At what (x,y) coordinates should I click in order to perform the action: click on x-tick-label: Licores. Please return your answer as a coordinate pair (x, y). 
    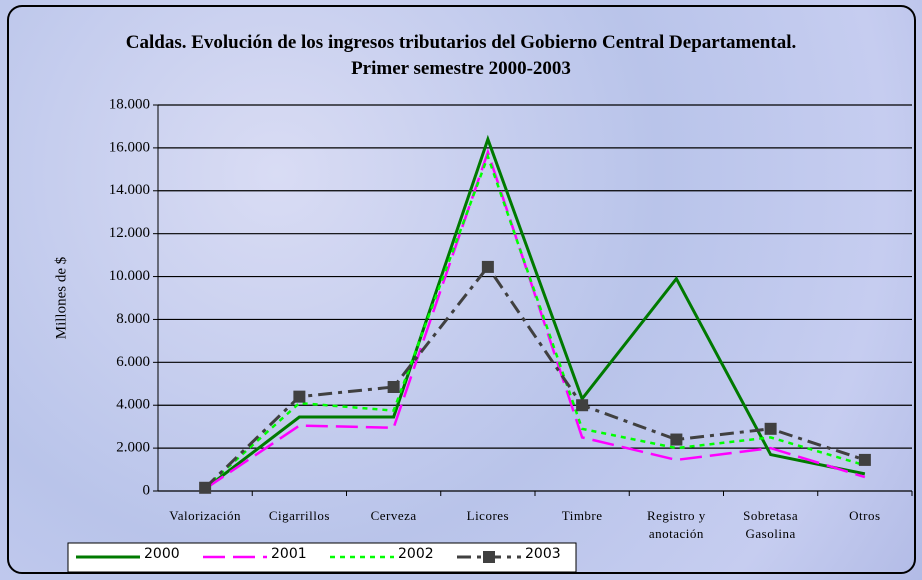
    Looking at the image, I should click on (488, 515).